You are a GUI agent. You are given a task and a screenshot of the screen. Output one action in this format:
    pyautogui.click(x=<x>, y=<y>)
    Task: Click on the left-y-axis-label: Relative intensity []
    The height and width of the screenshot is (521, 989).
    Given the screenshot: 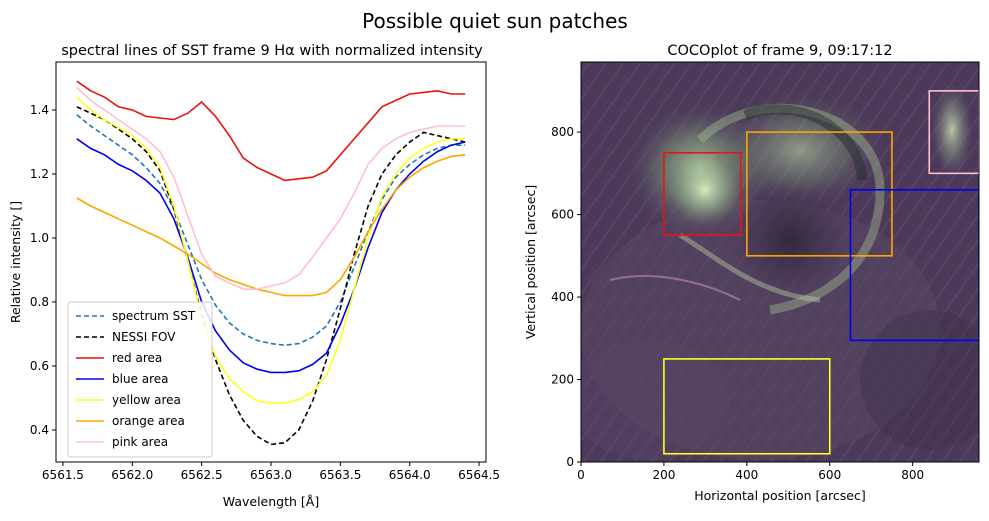 What is the action you would take?
    pyautogui.click(x=15, y=262)
    